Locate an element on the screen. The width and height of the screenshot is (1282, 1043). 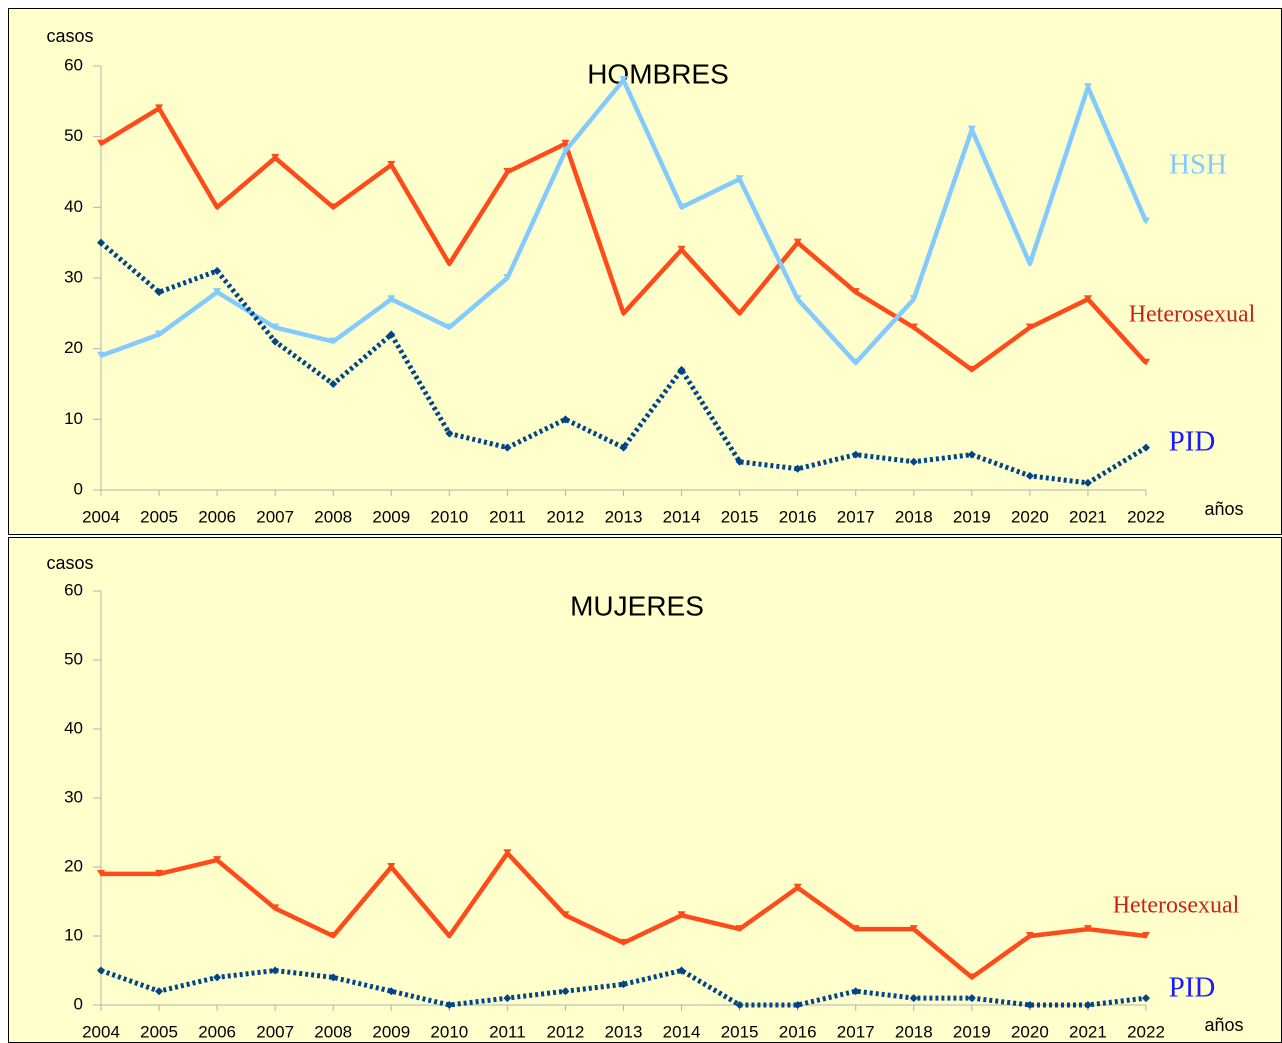
y-tick-label: 30 is located at coordinates (73, 276).